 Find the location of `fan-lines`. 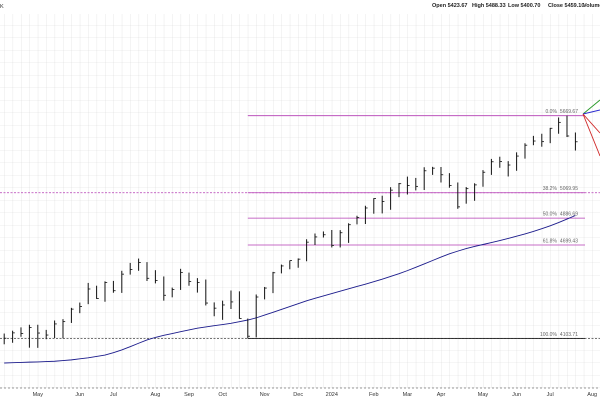

fan-lines is located at coordinates (591, 128).